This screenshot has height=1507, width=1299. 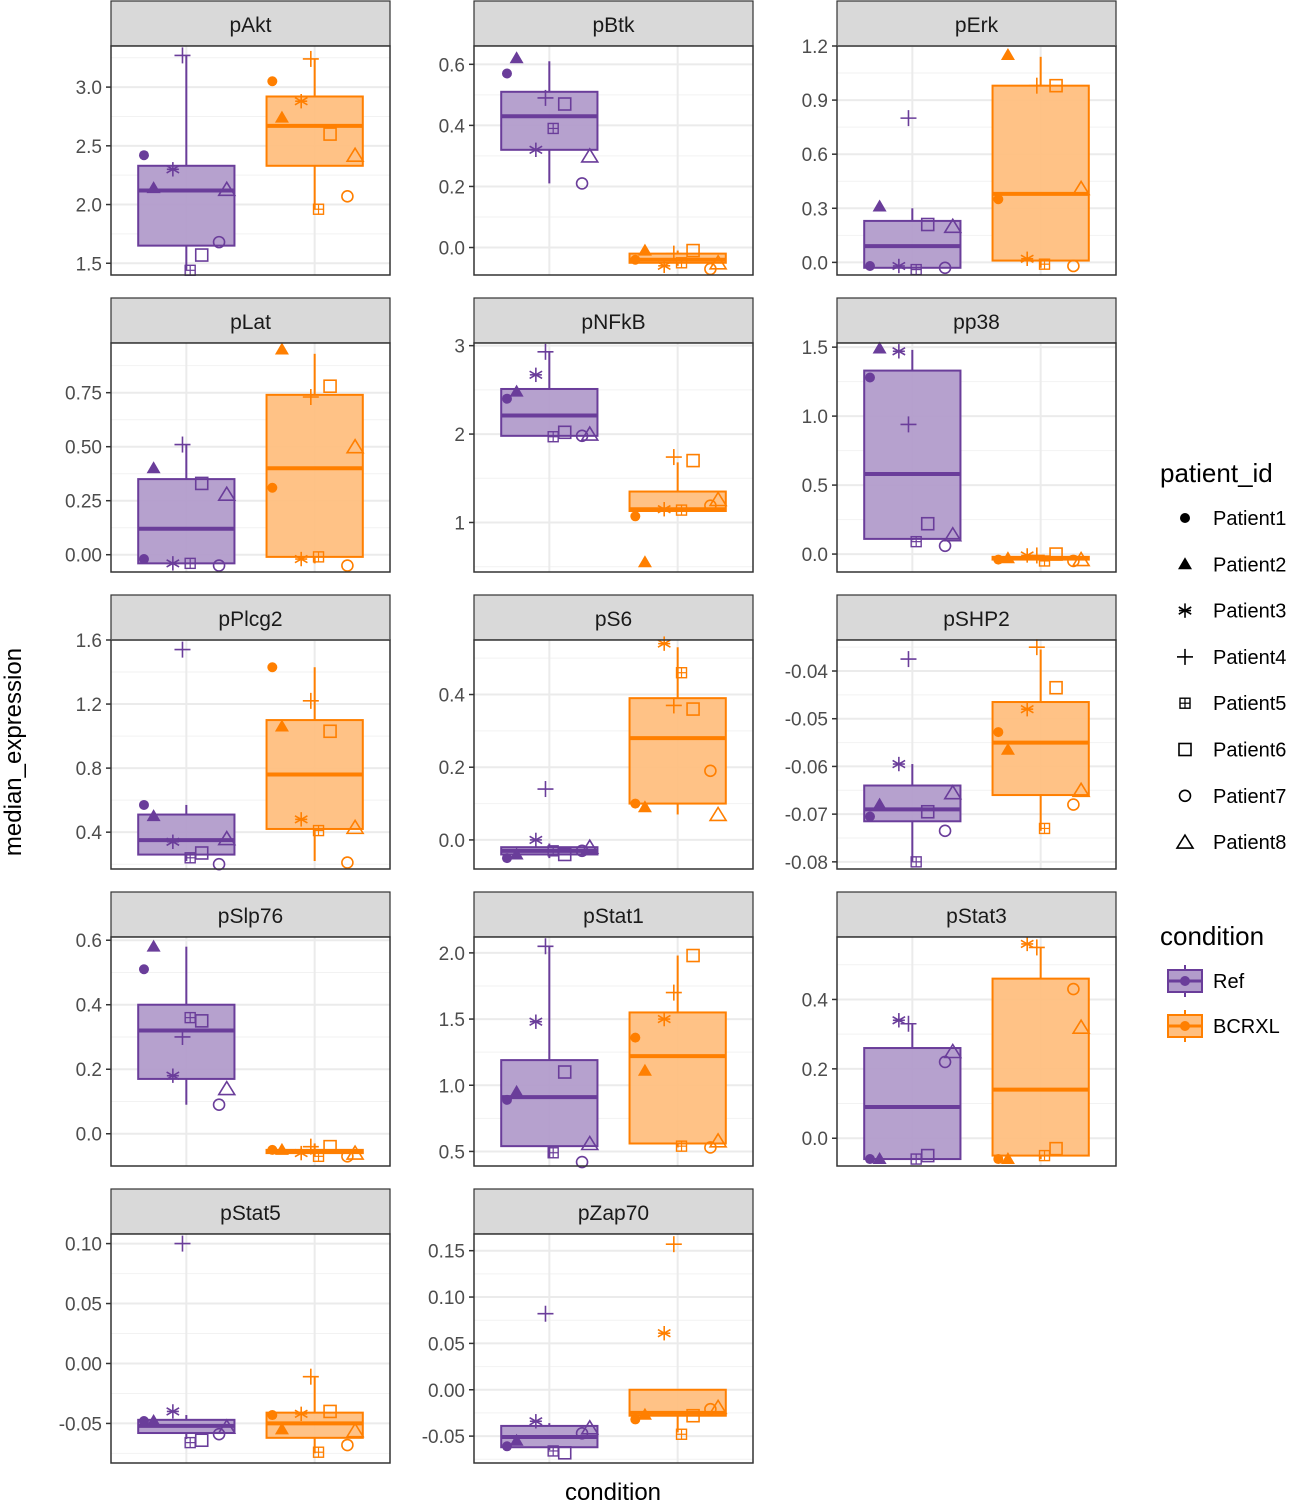 I want to click on facet-panel-pBtk: pBtk 0.0 0.2 0.4 0.6, so click(x=596, y=138).